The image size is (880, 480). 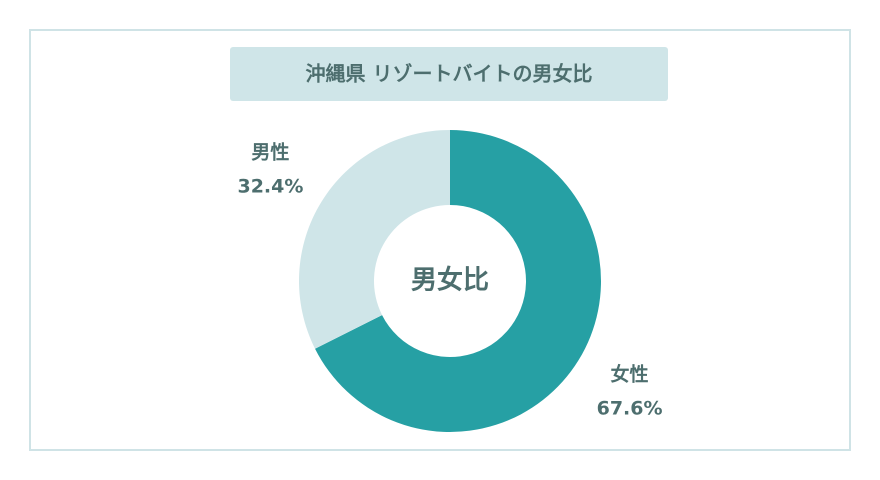 I want to click on value-label: 67.6%, so click(x=630, y=408).